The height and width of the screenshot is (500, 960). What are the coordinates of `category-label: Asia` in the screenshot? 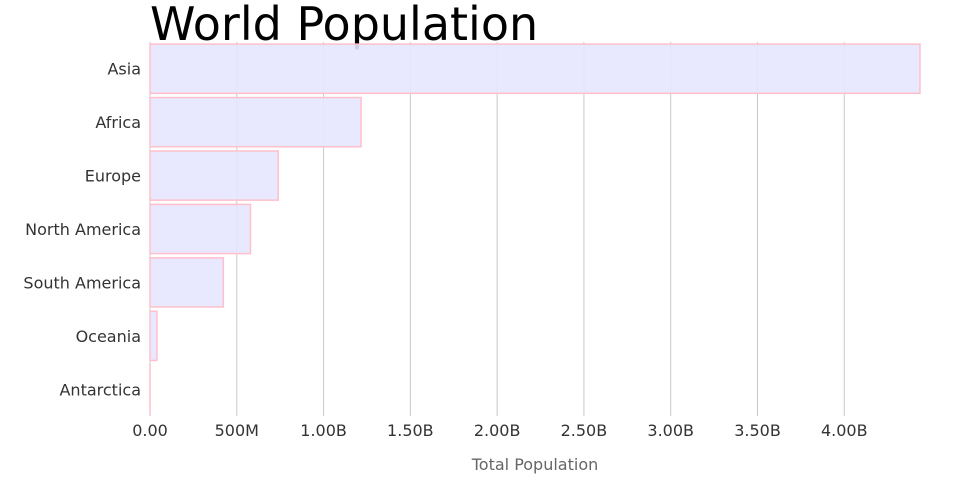 It's located at (124, 69).